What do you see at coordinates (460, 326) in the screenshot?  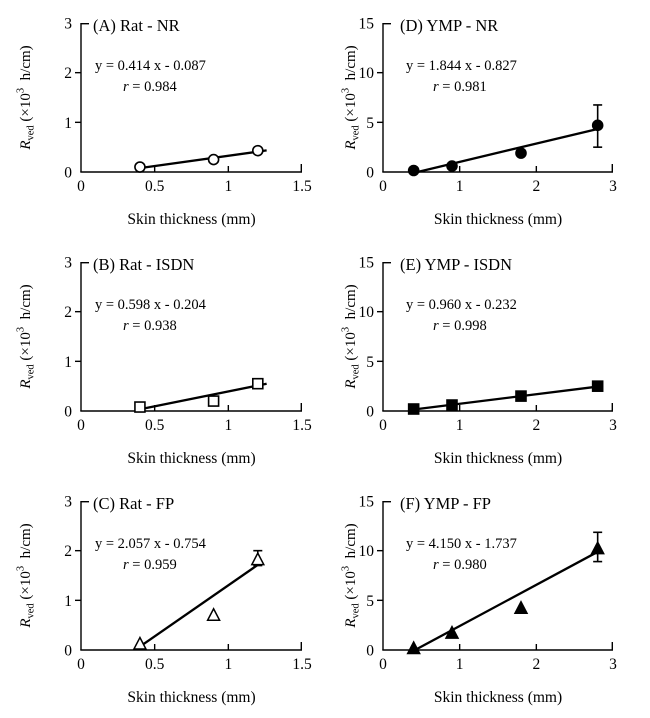 I see `fit-correlation: r = 0.998` at bounding box center [460, 326].